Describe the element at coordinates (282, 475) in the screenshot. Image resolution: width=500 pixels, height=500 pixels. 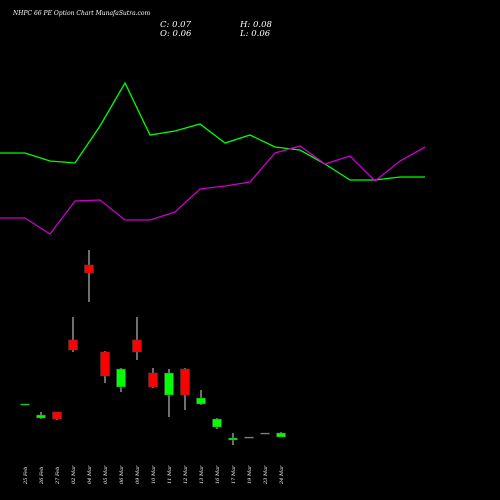
I see `x-tick-label: 24 Mar` at that location.